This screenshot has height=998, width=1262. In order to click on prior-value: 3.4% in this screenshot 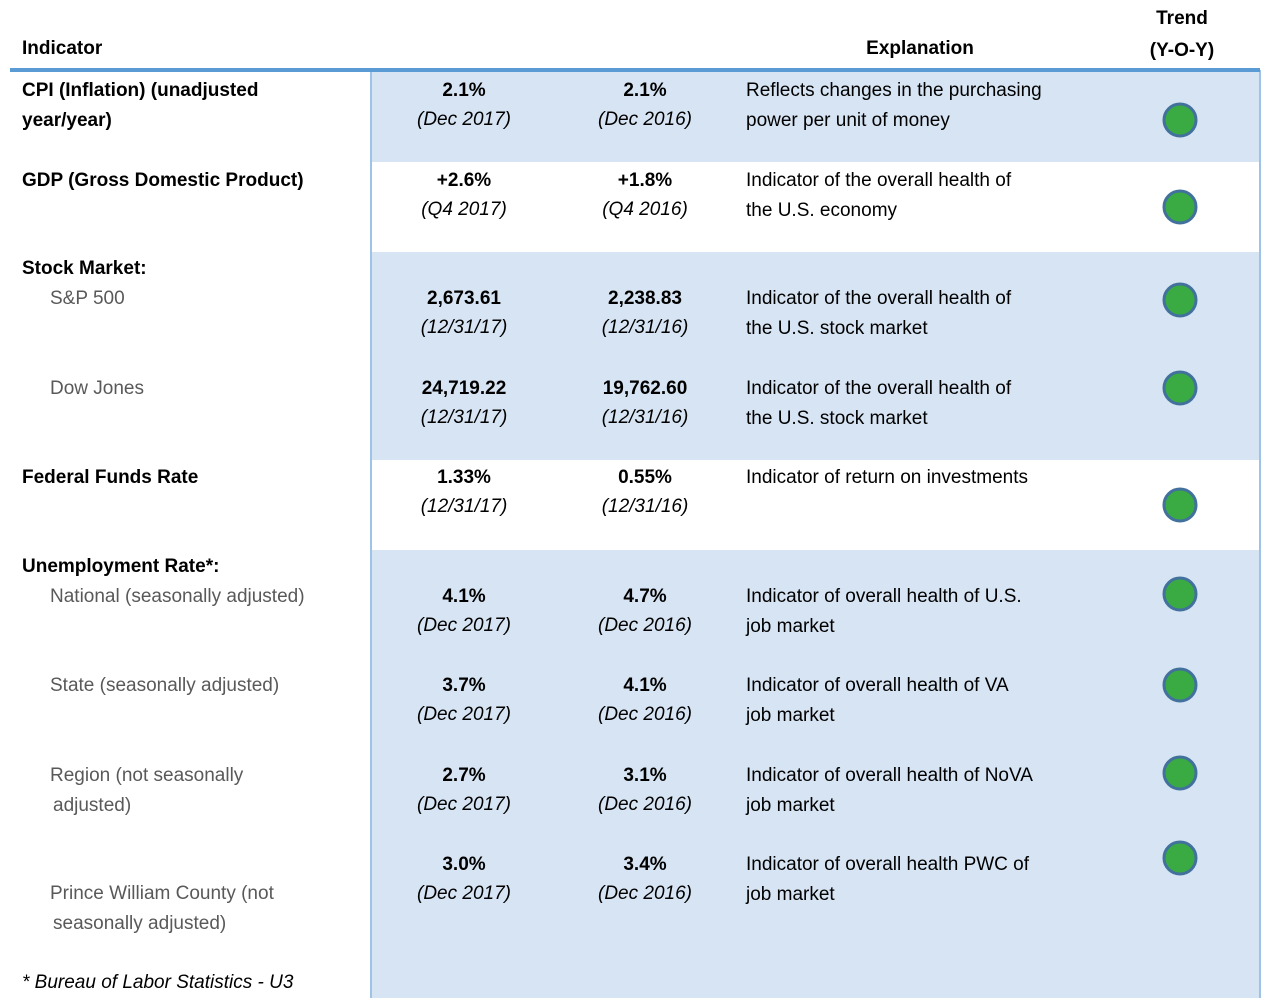, I will do `click(644, 864)`.